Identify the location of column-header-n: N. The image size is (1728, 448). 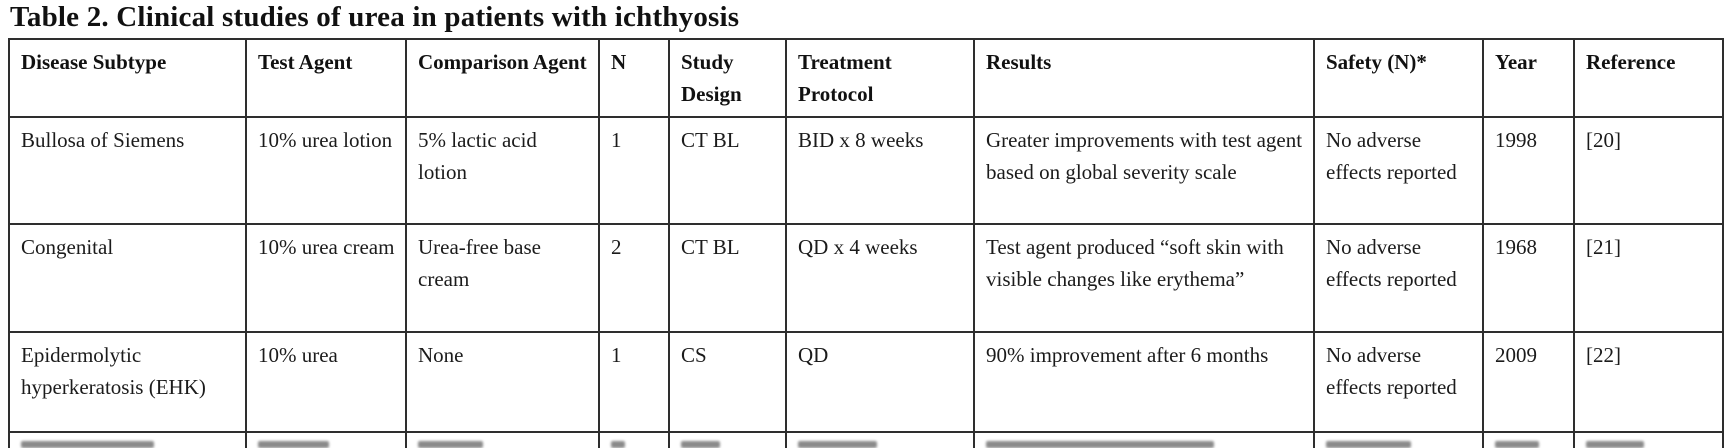
(634, 78).